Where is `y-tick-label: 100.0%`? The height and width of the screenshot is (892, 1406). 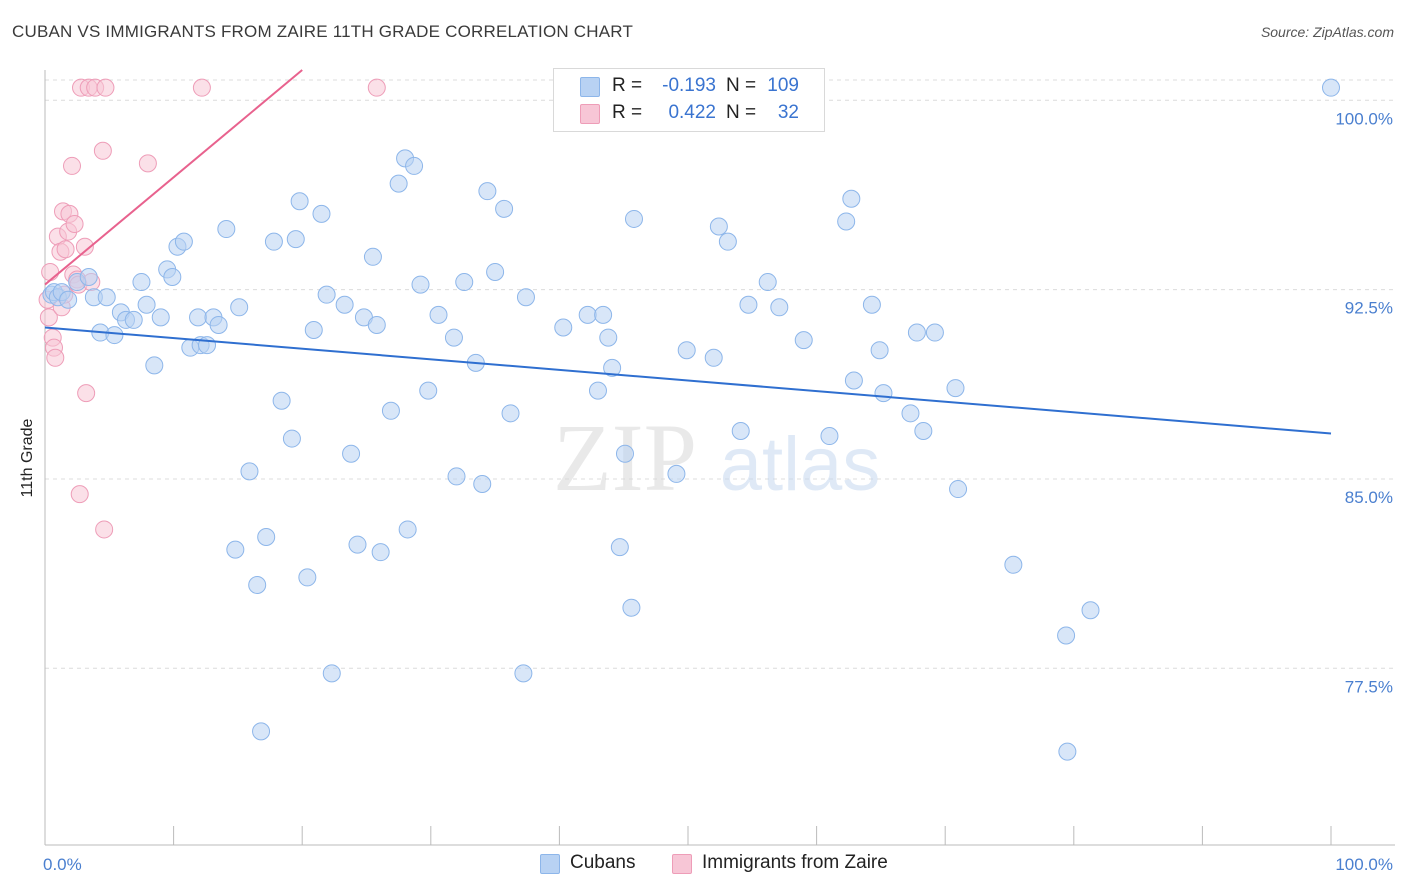
y-tick-label: 100.0% is located at coordinates (1364, 118).